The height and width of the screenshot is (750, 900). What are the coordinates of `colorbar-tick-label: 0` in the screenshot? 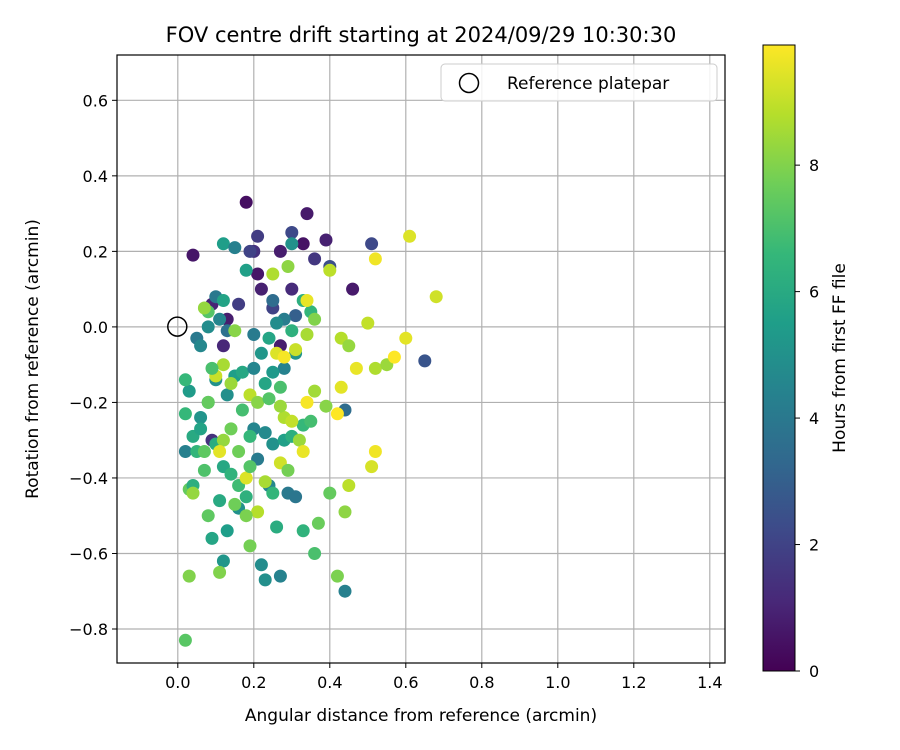 It's located at (814, 671).